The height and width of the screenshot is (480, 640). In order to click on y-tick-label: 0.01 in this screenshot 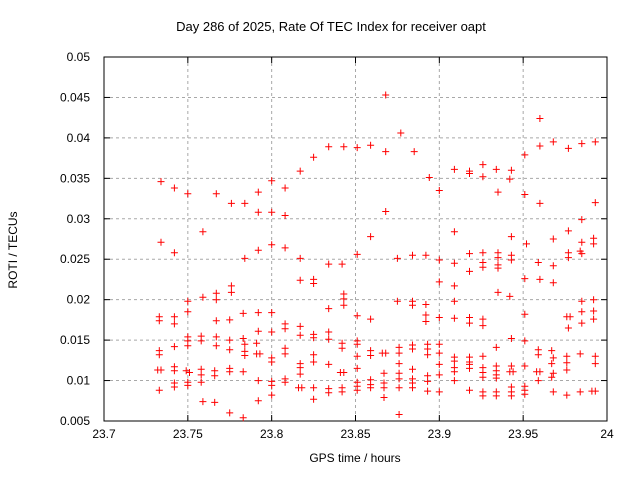, I will do `click(79, 381)`.